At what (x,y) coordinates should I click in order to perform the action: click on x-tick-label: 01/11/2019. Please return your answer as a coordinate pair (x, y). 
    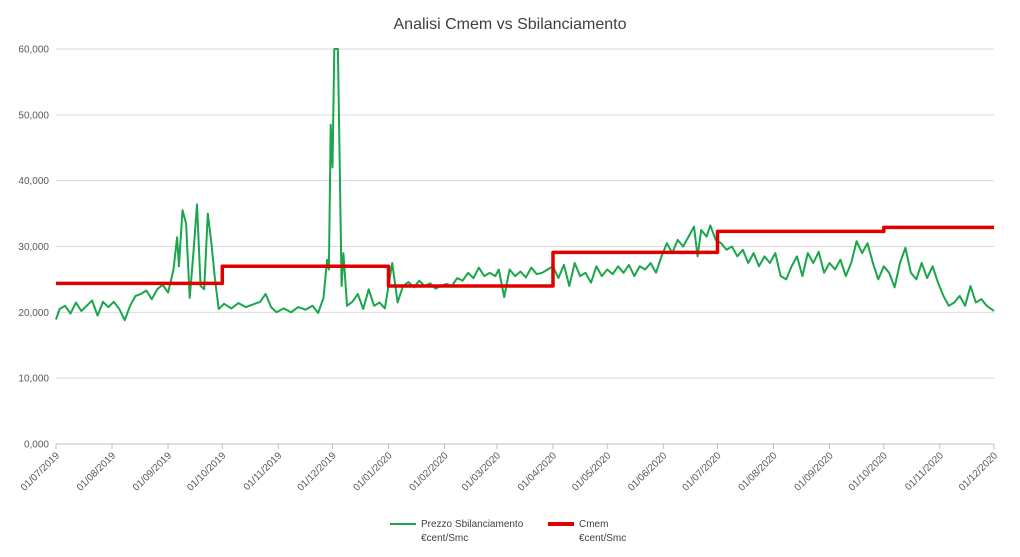
    Looking at the image, I should click on (263, 471).